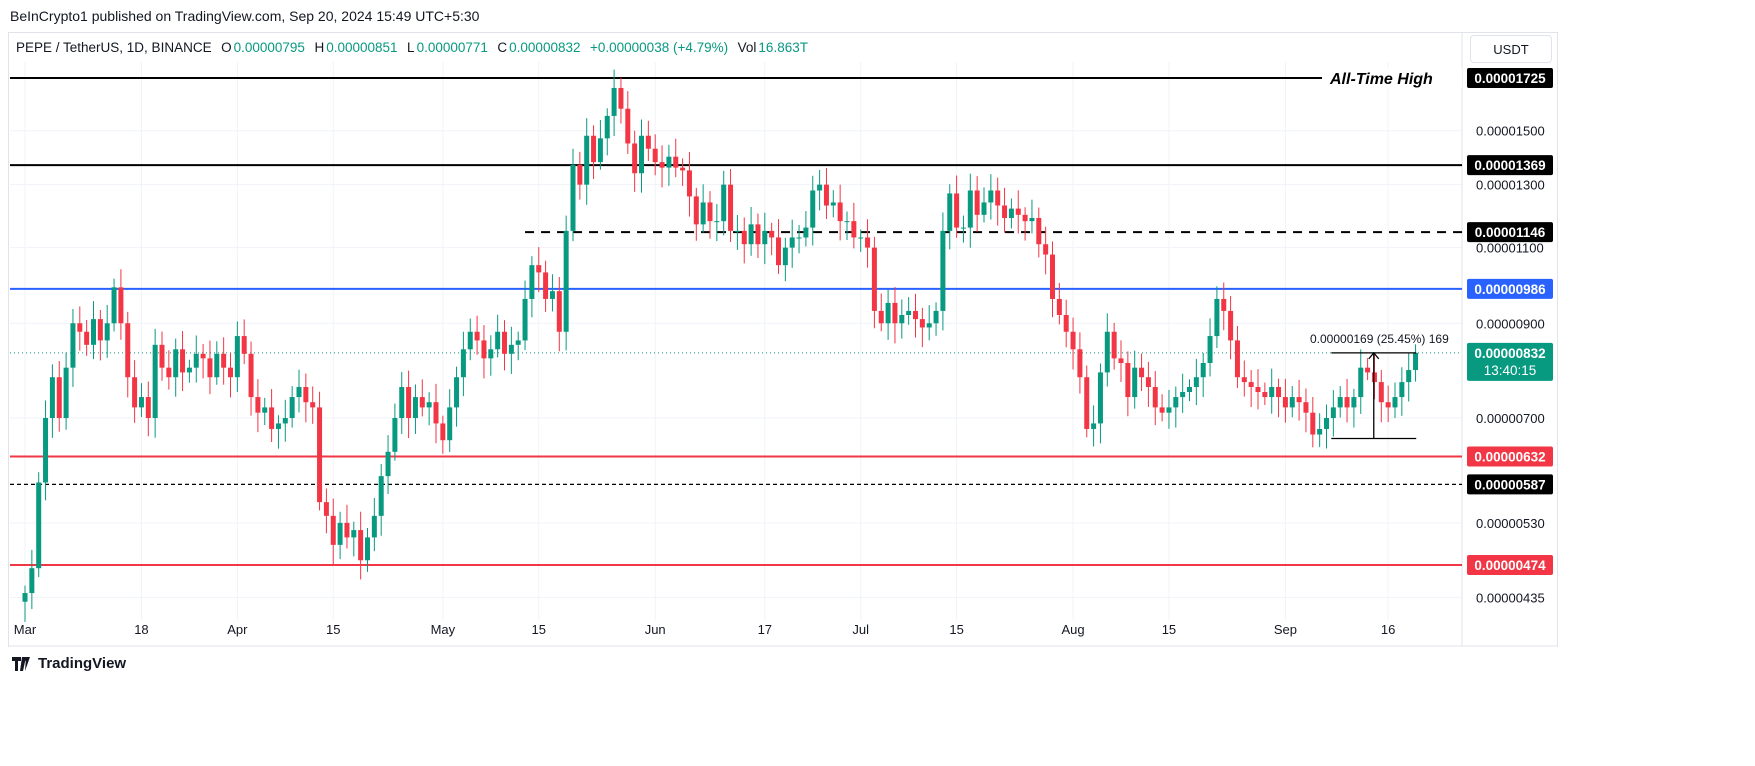 The width and height of the screenshot is (1755, 766). Describe the element at coordinates (1379, 339) in the screenshot. I see `measure-label: 0.00000169 (25.45%) 169` at that location.